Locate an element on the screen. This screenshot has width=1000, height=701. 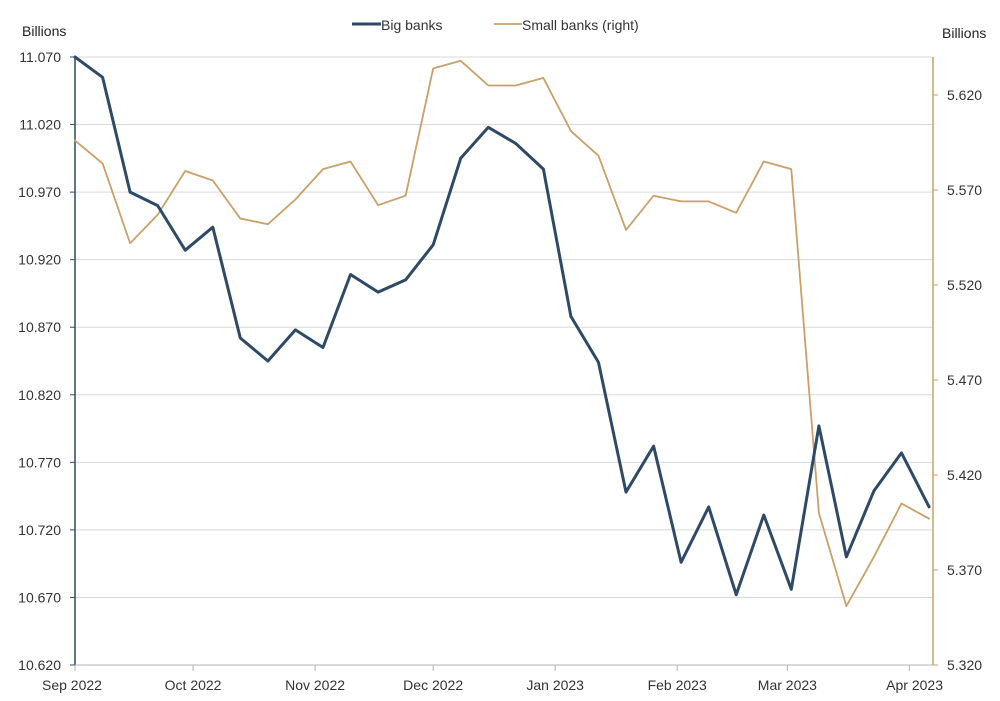
left-tick-label: 10.820 is located at coordinates (39, 395).